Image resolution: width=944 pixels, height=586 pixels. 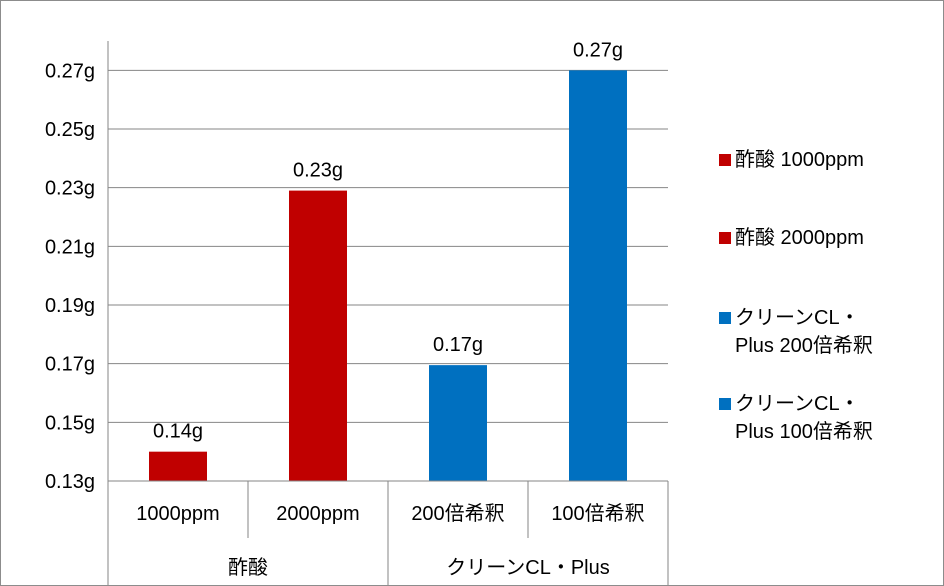 I want to click on data-label: 0.23g, so click(x=318, y=171).